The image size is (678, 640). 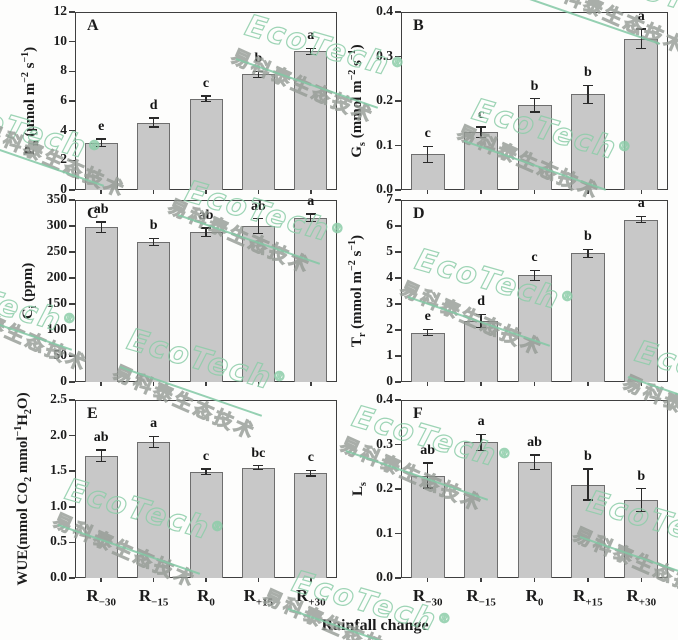 What do you see at coordinates (389, 354) in the screenshot?
I see `y-tick-label: 1` at bounding box center [389, 354].